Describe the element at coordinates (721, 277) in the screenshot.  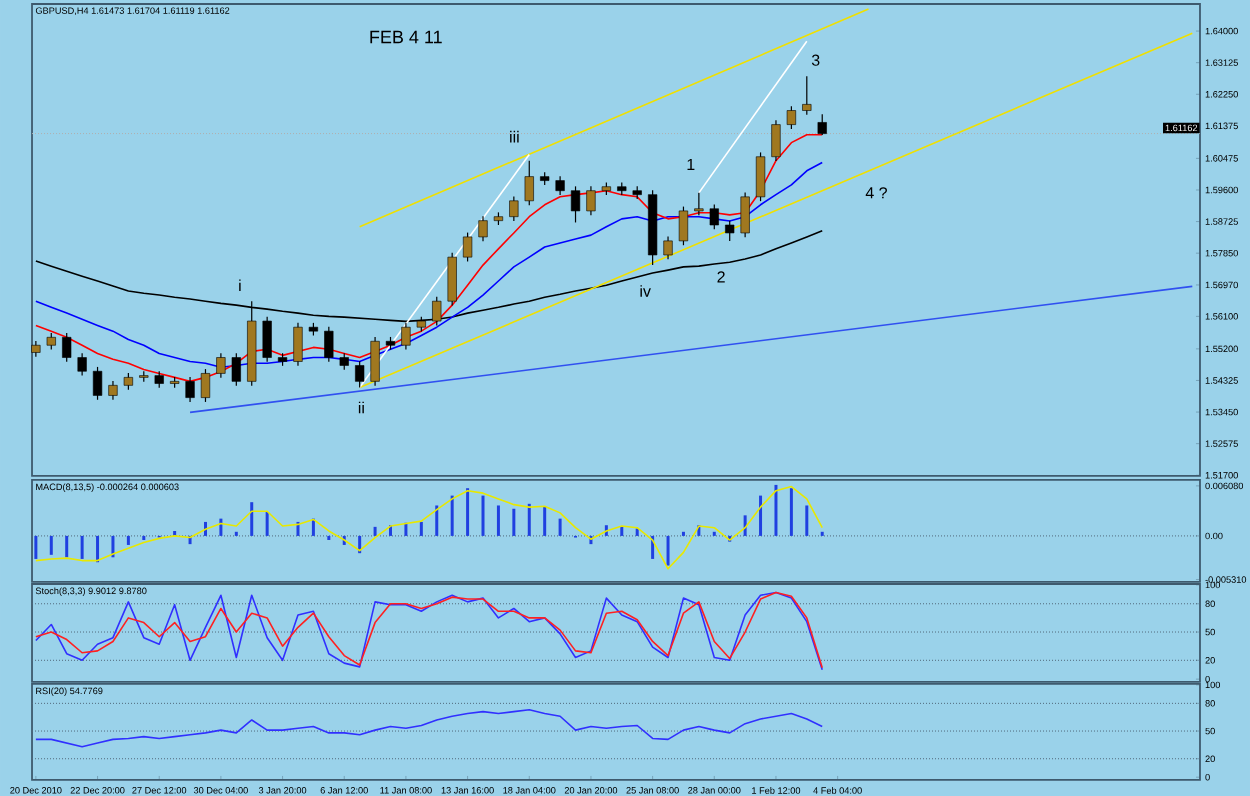
I see `annotation: 2` at that location.